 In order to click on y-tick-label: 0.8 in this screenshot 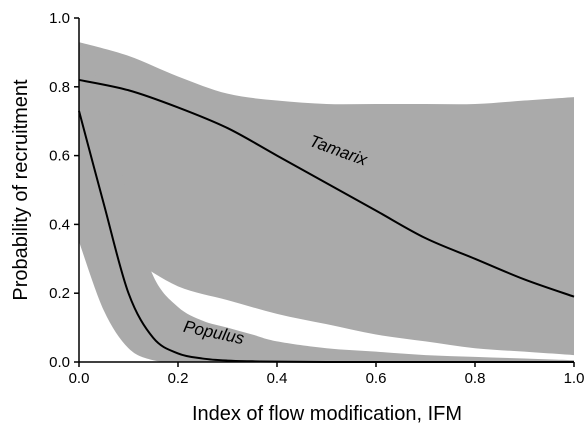, I will do `click(59, 87)`.